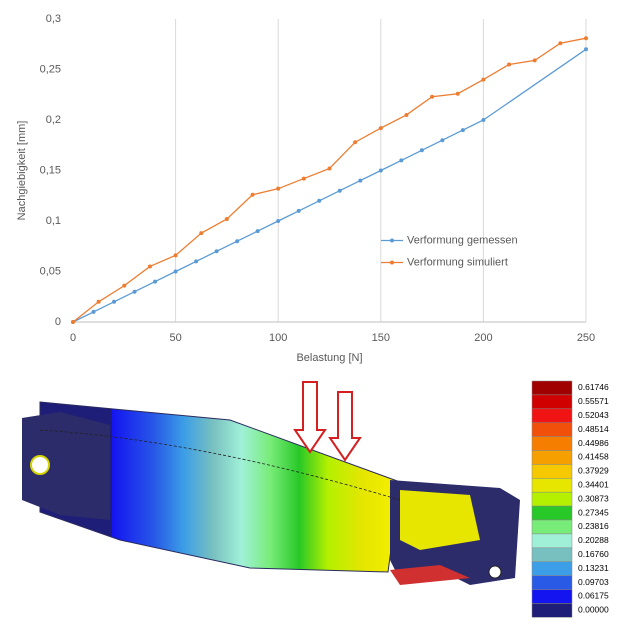  Describe the element at coordinates (50, 170) in the screenshot. I see `y-tick-label: 0,15` at that location.